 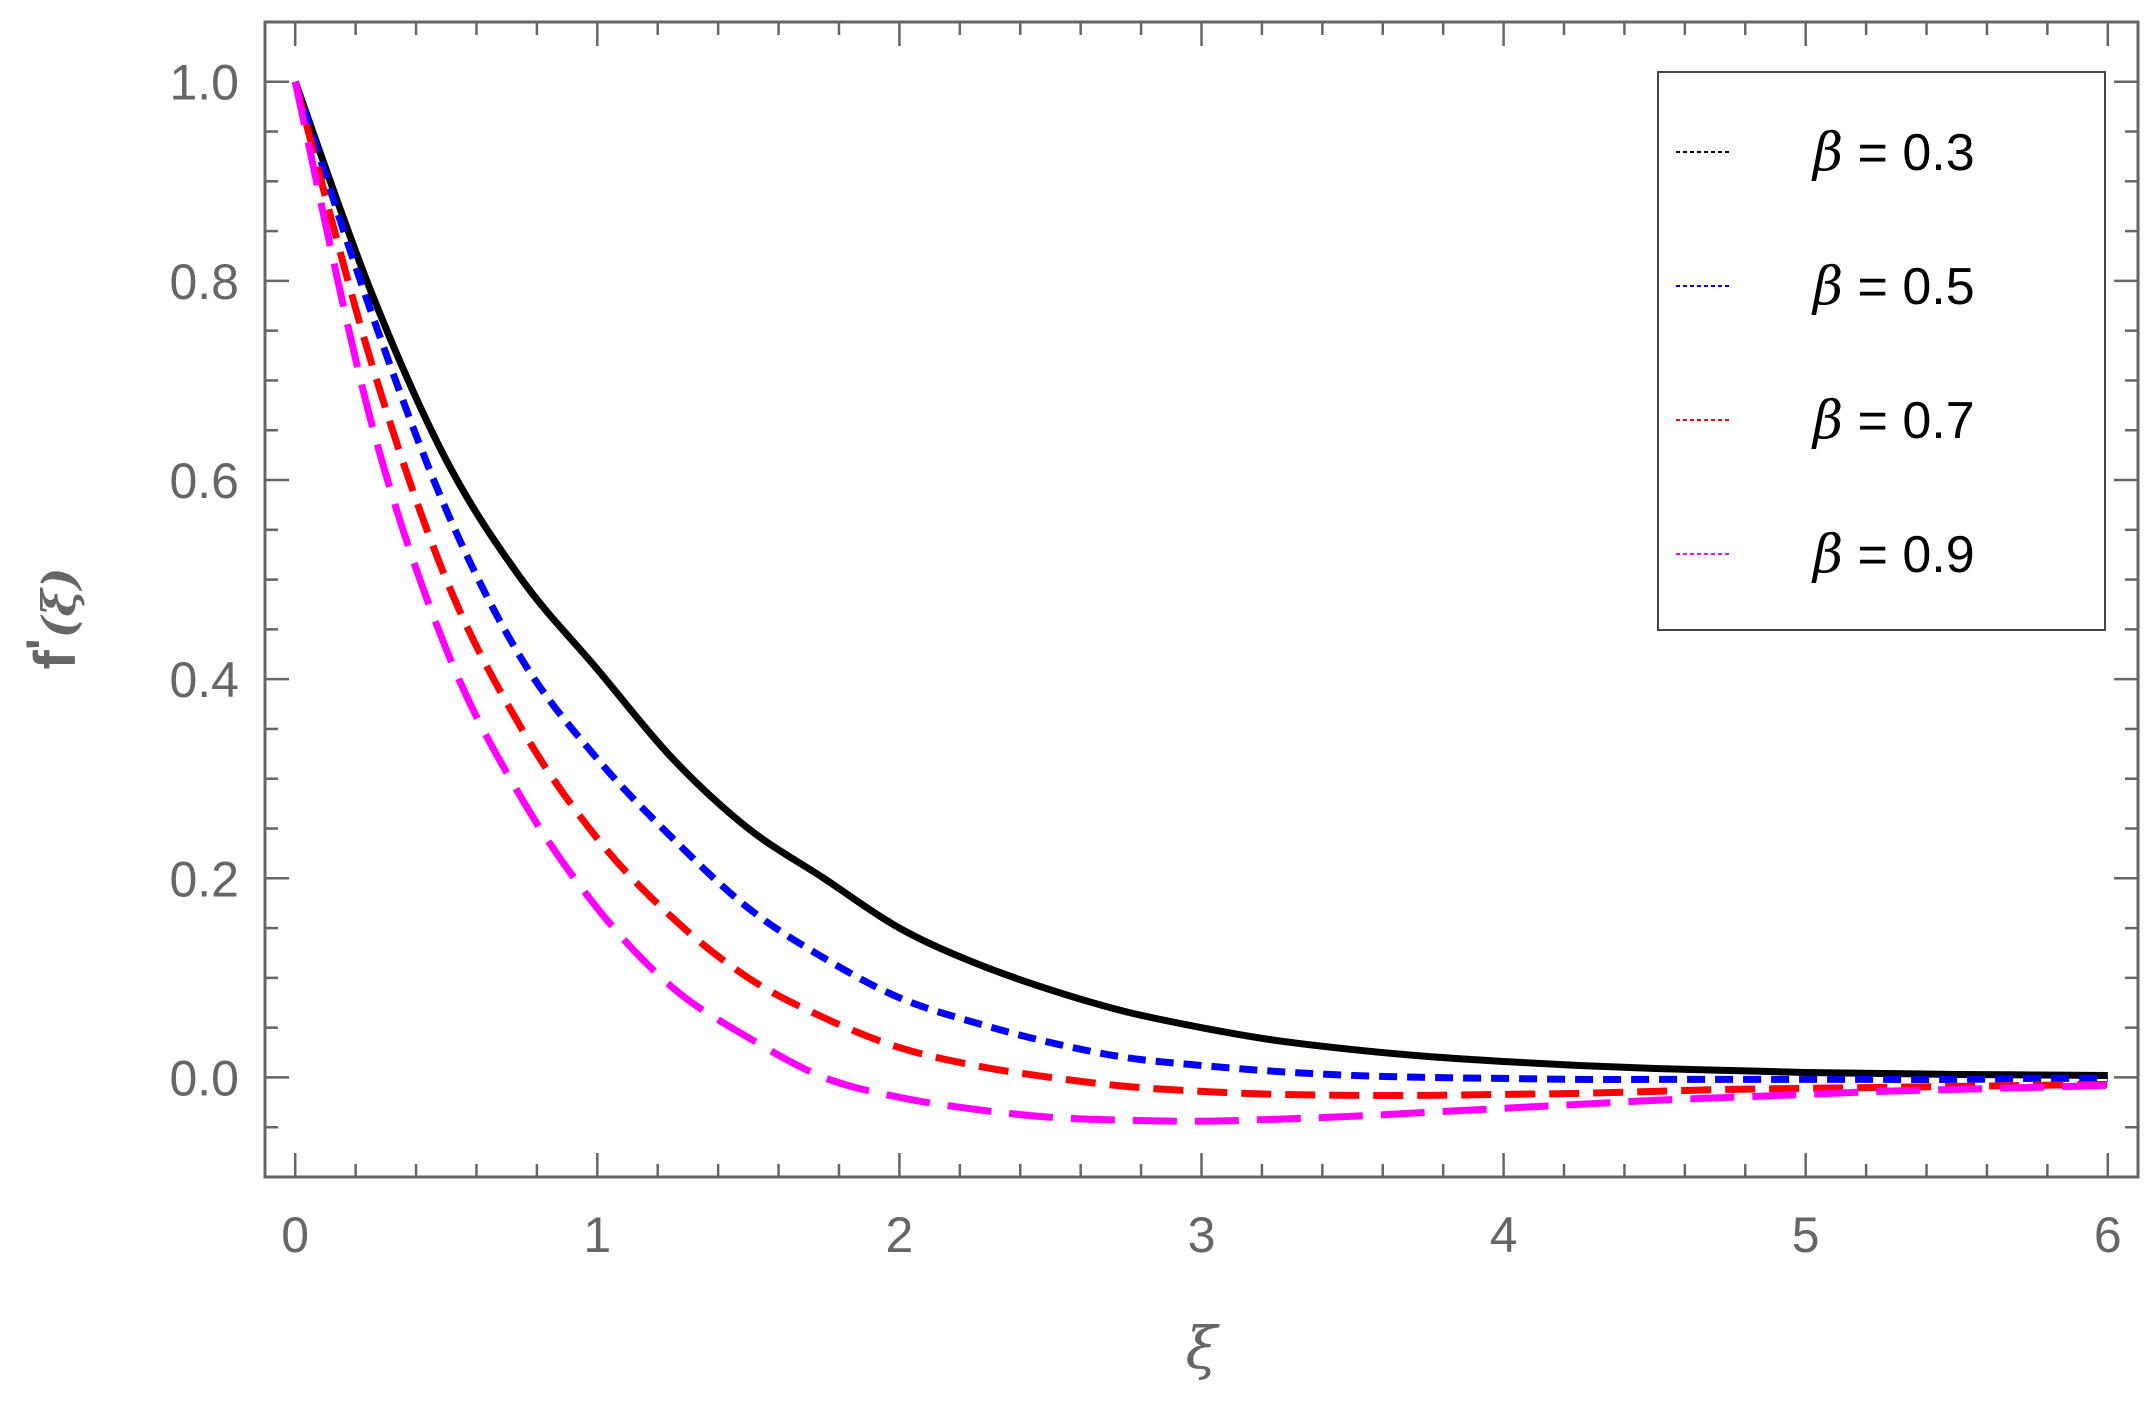 I want to click on legend-entry-3: β = 0.7, so click(x=1825, y=421).